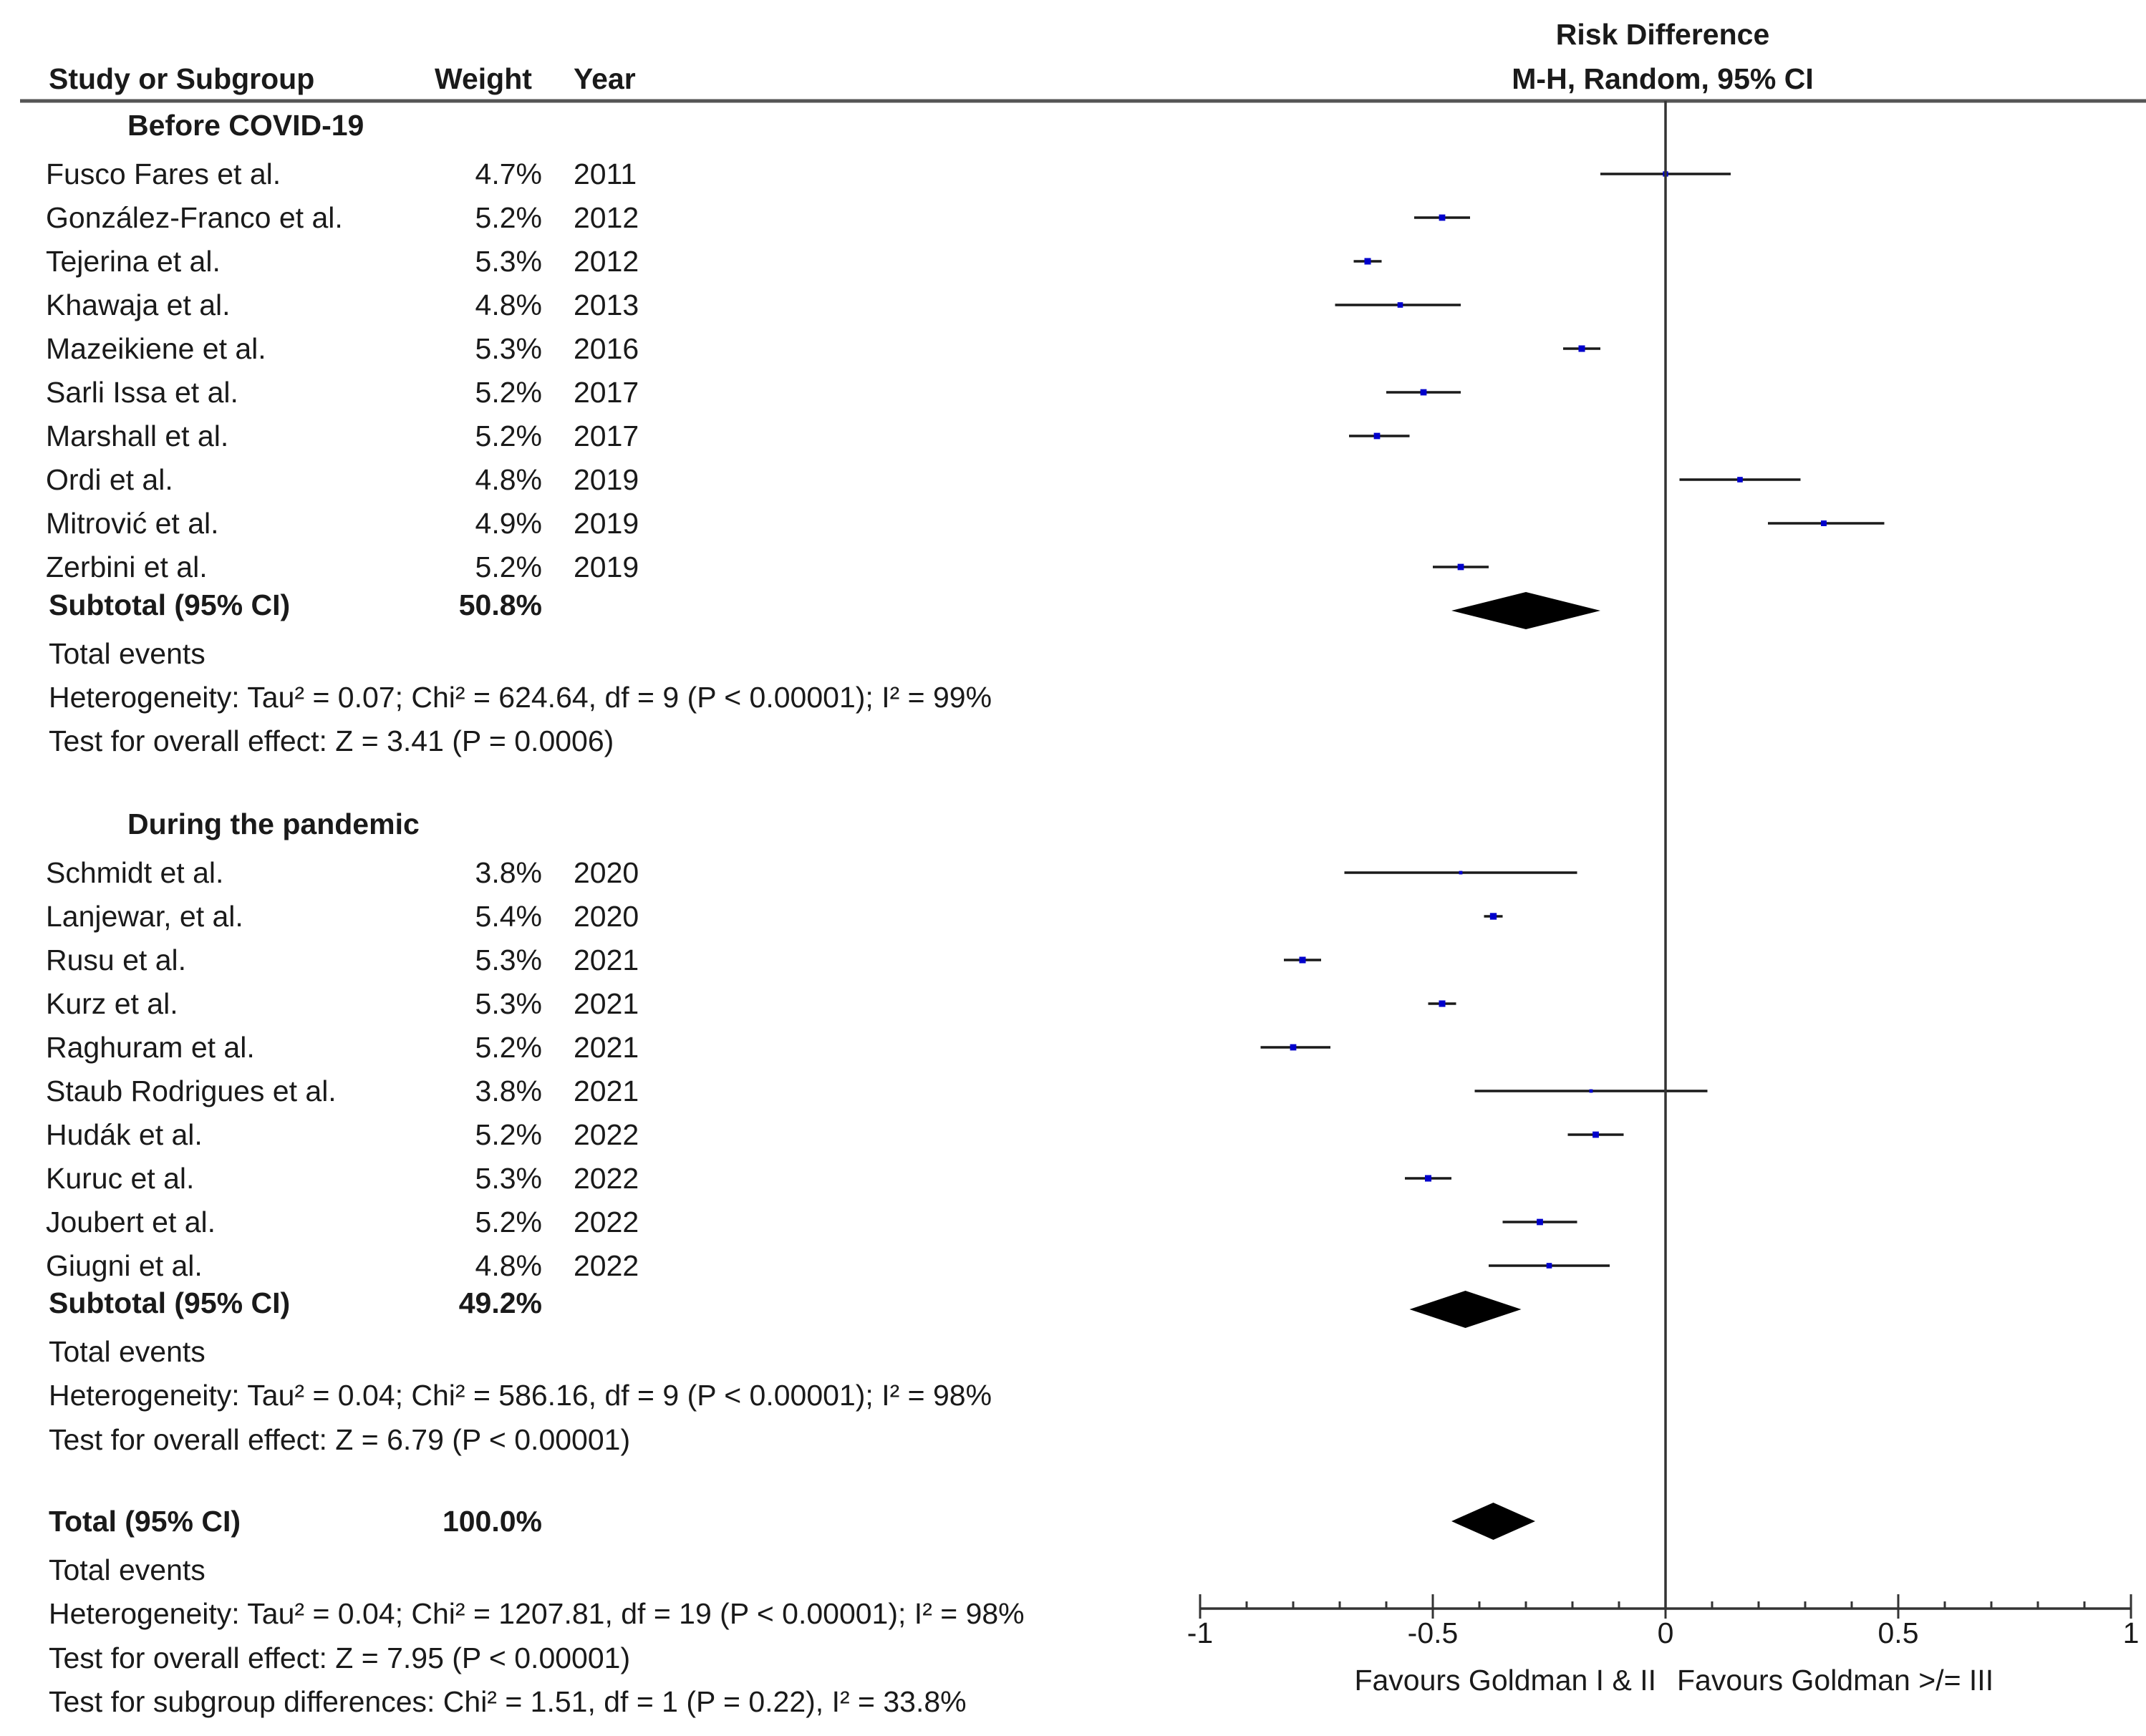 The width and height of the screenshot is (2146, 1736). I want to click on subgroup-2-subtotal-weight: 49.2%, so click(500, 1302).